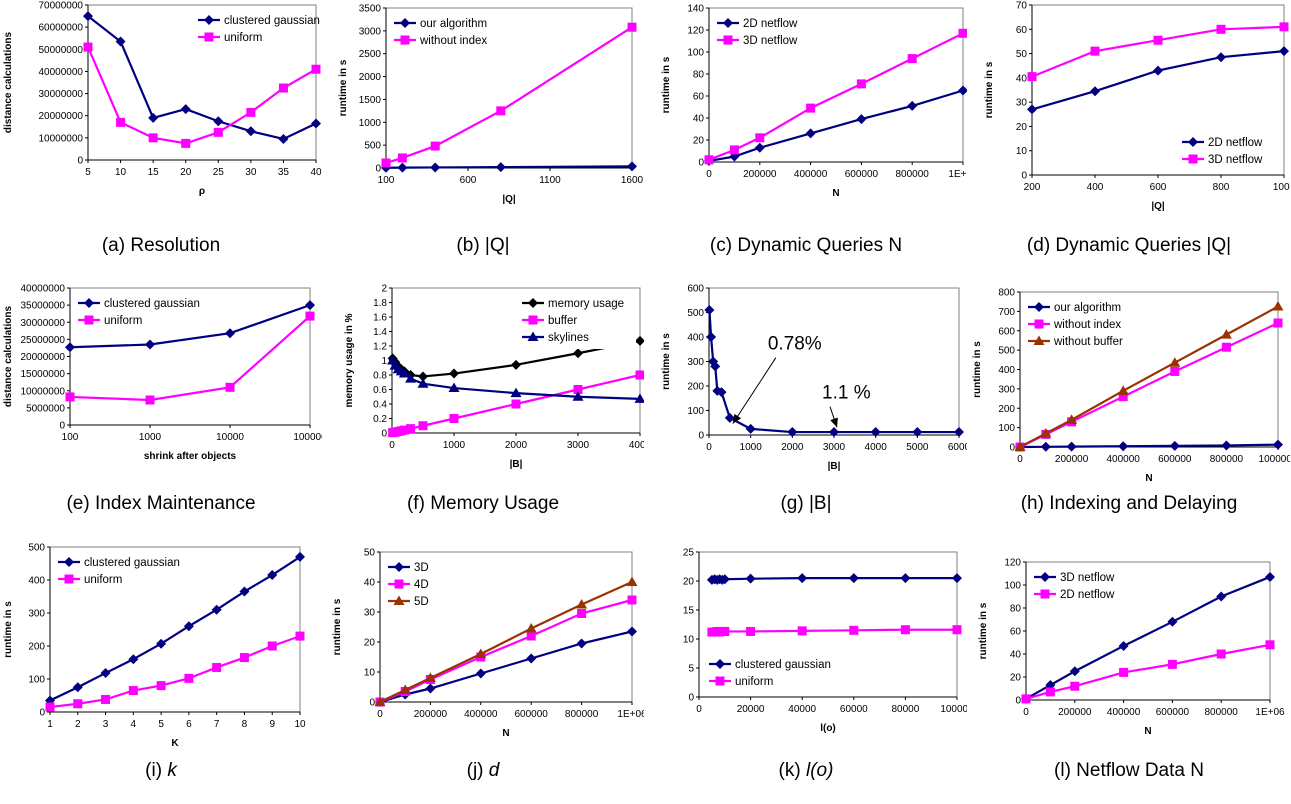 The image size is (1291, 804). Describe the element at coordinates (61, 94) in the screenshot. I see `y-tick-label: 30000000` at that location.